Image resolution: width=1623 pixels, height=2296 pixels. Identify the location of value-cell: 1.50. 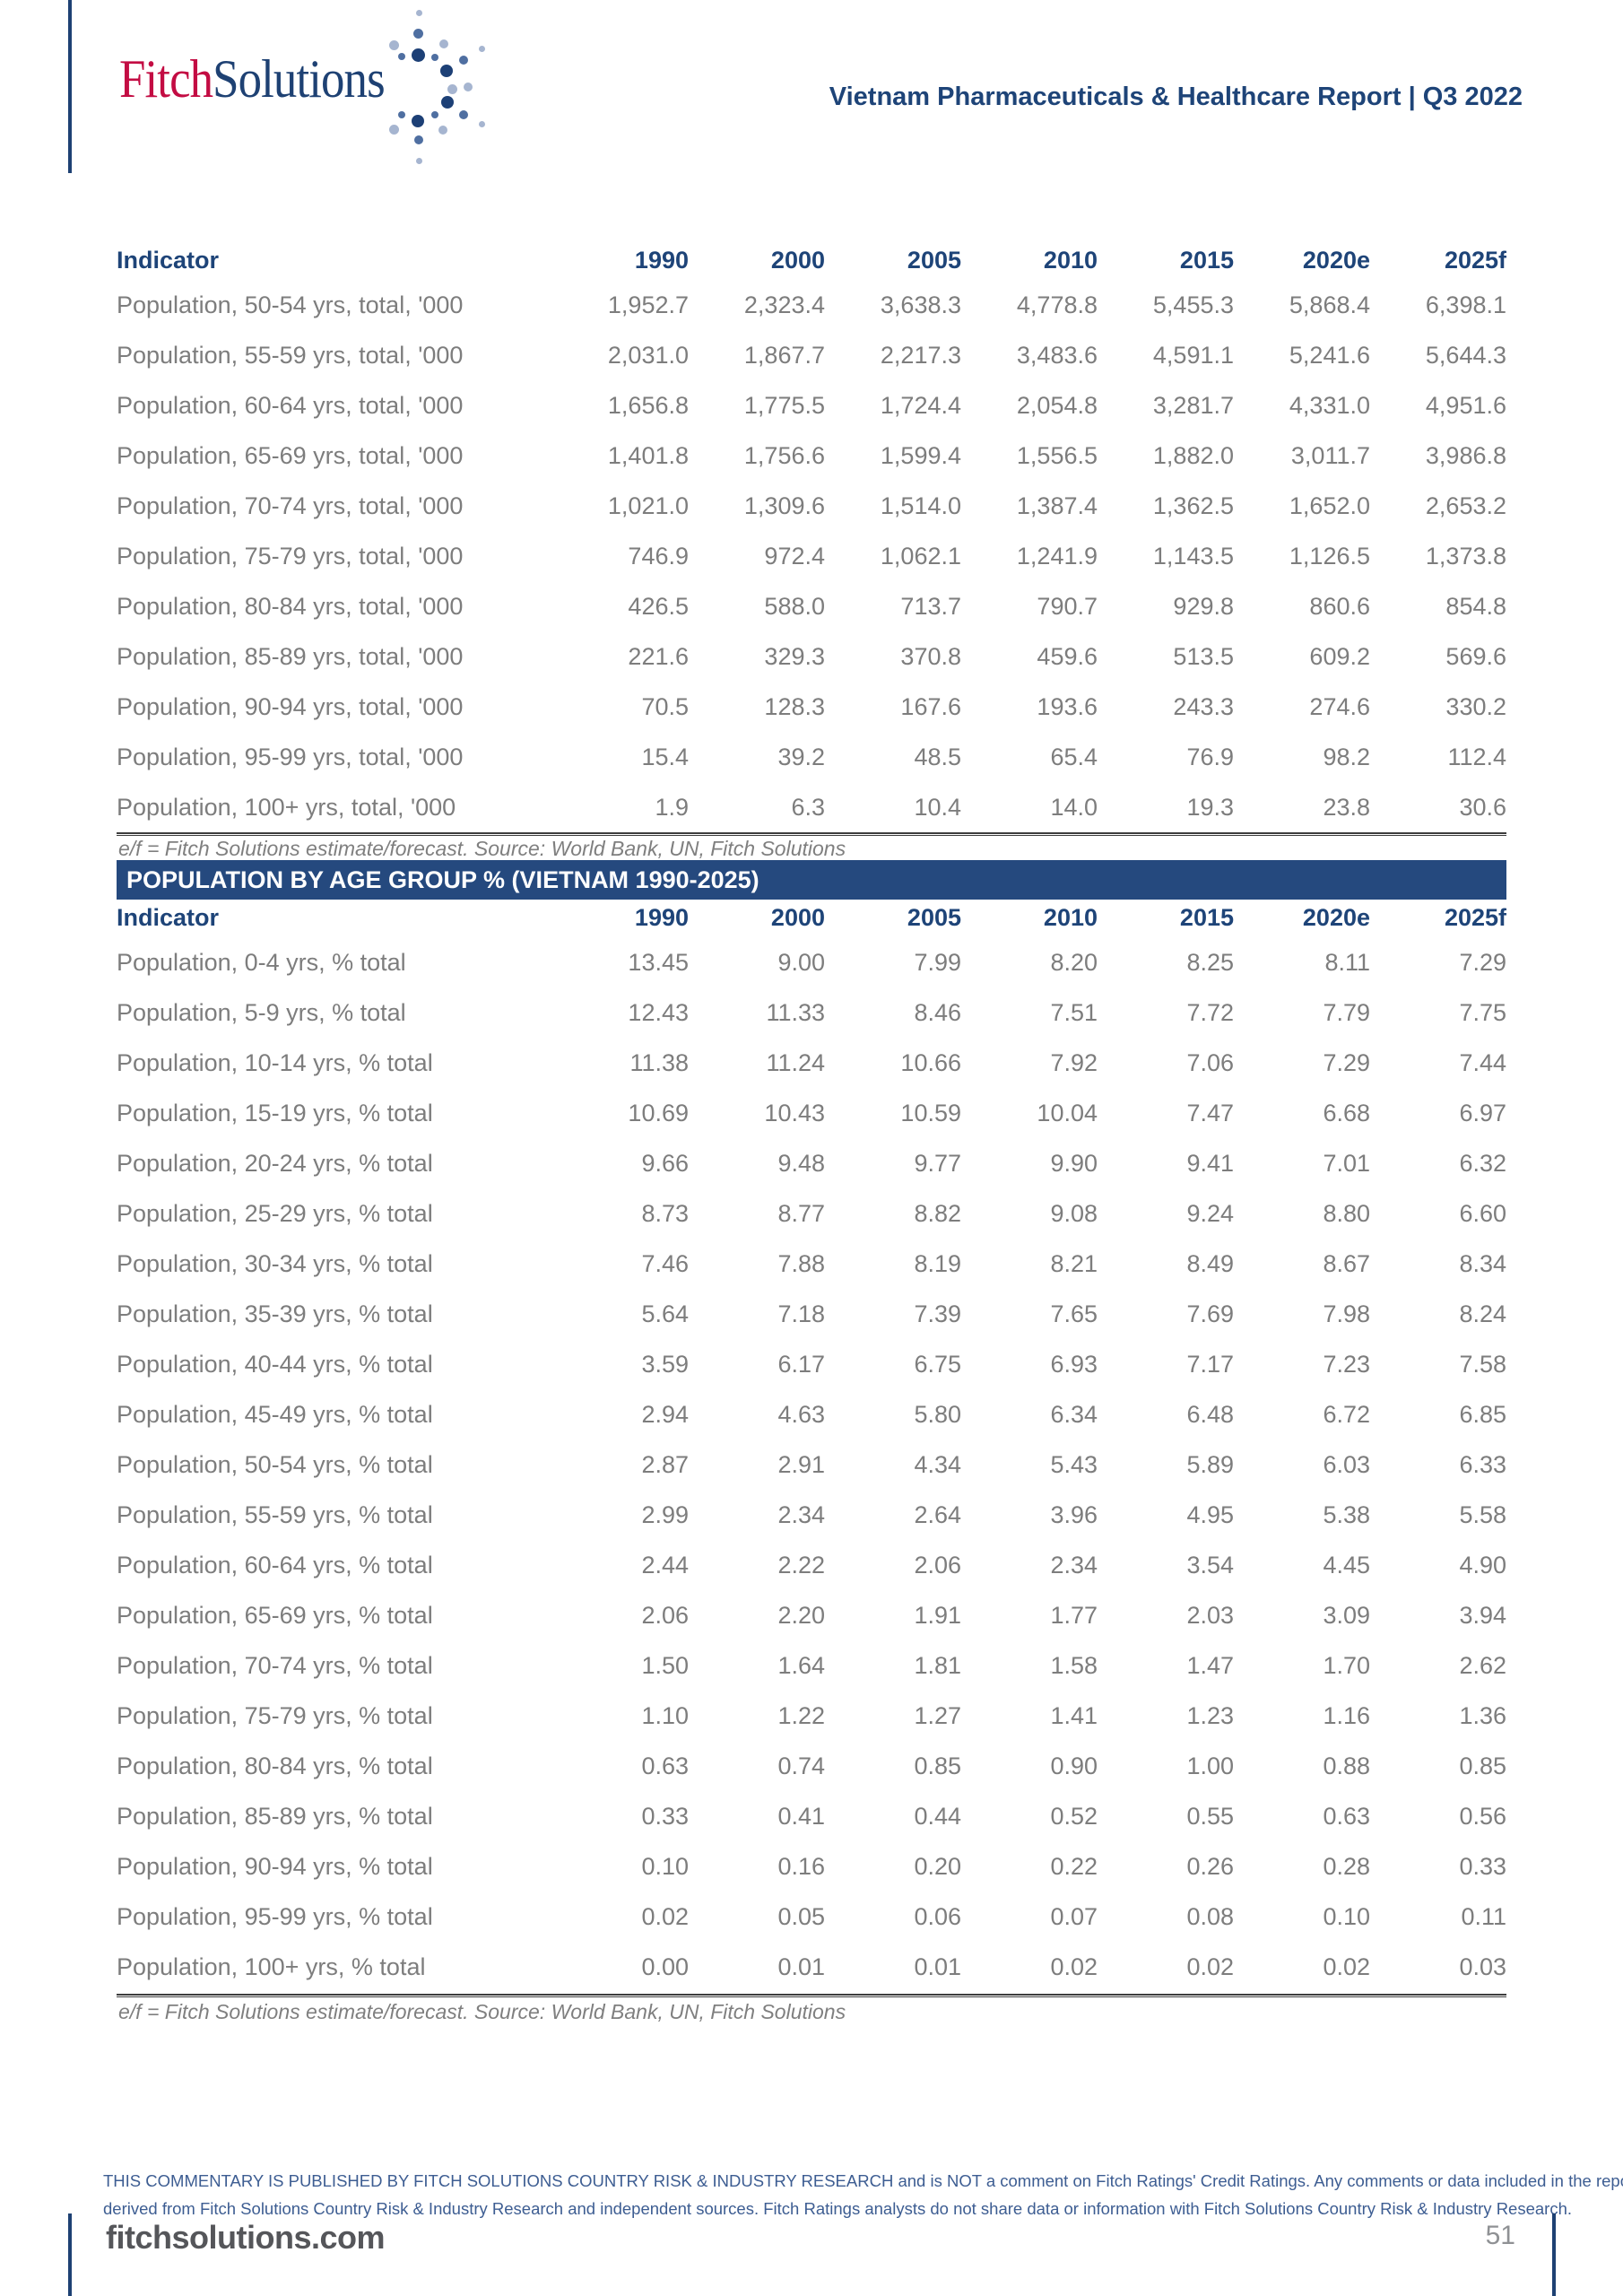
(665, 1665).